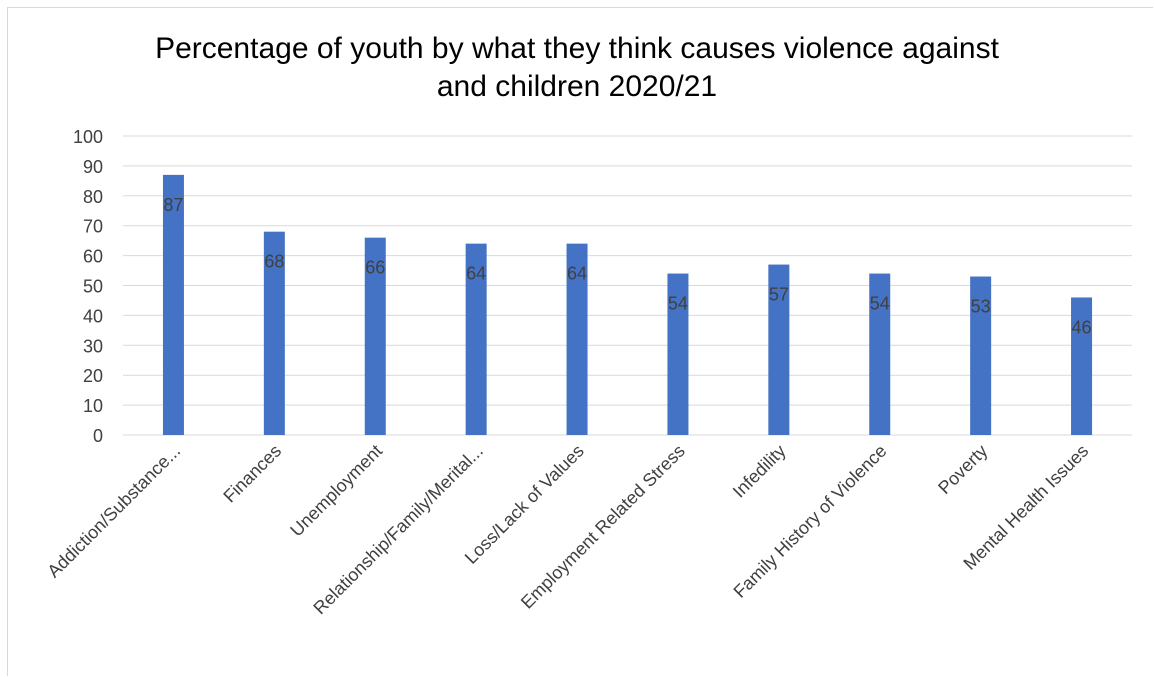 This screenshot has height=677, width=1154. I want to click on y-tick-label: 40, so click(93, 316).